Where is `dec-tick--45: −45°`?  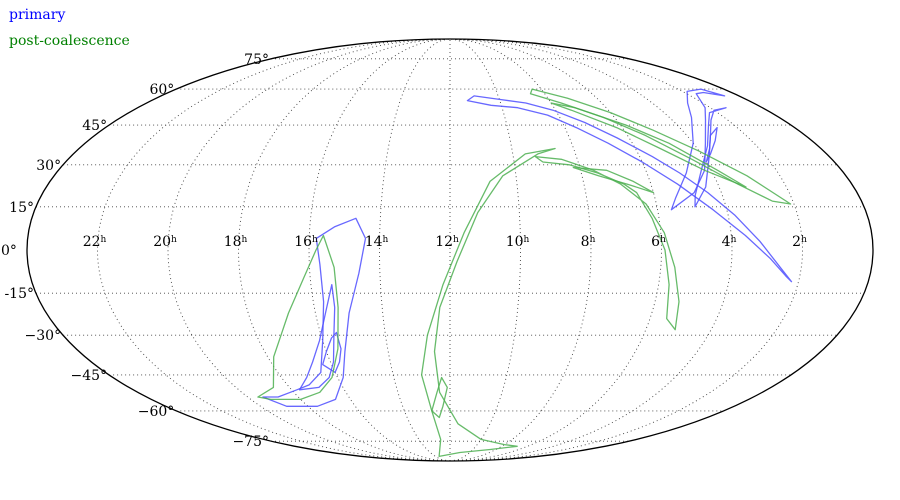 dec-tick--45: −45° is located at coordinates (89, 376).